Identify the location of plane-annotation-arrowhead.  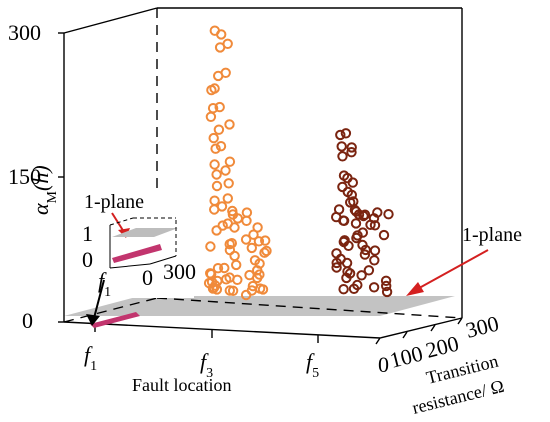
(415, 289).